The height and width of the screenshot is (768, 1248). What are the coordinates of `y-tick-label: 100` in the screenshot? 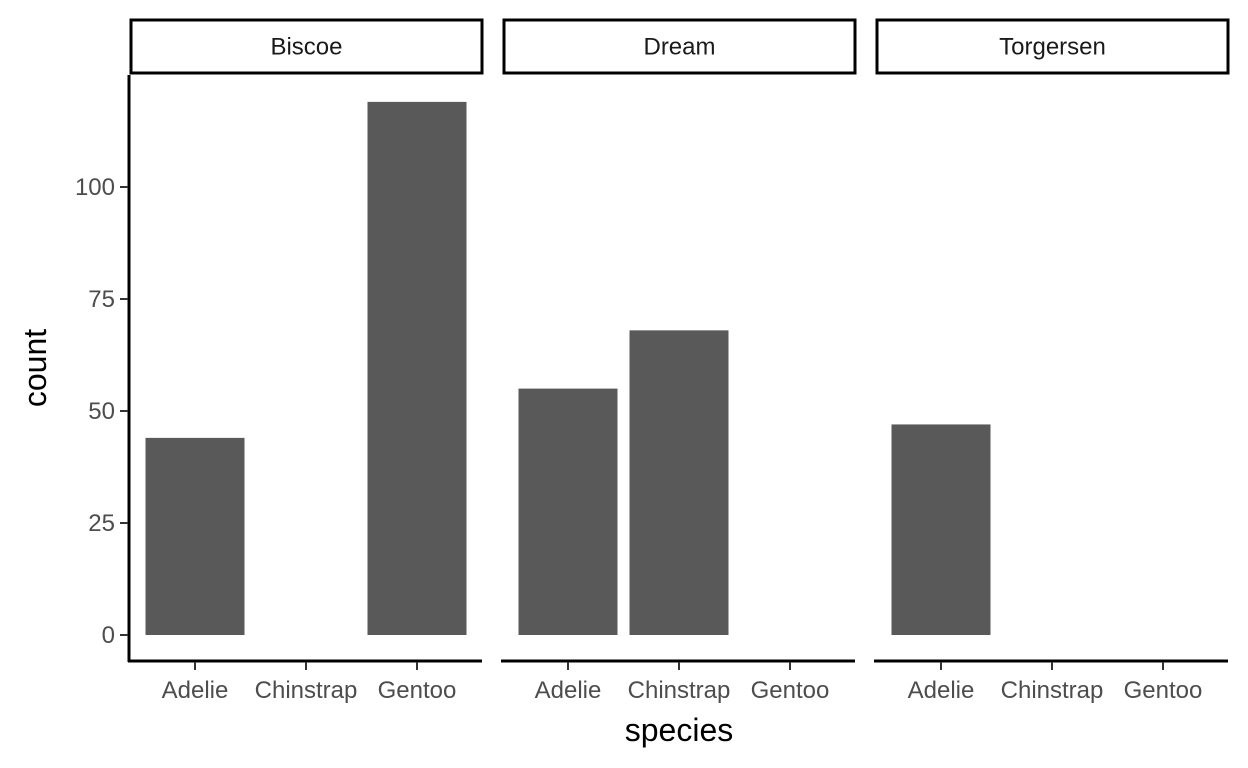 It's located at (95, 187).